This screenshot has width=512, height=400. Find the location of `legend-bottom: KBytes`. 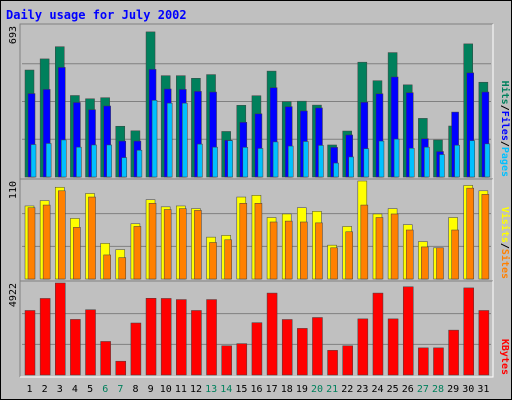

legend-bottom: KBytes is located at coordinates (504, 357).